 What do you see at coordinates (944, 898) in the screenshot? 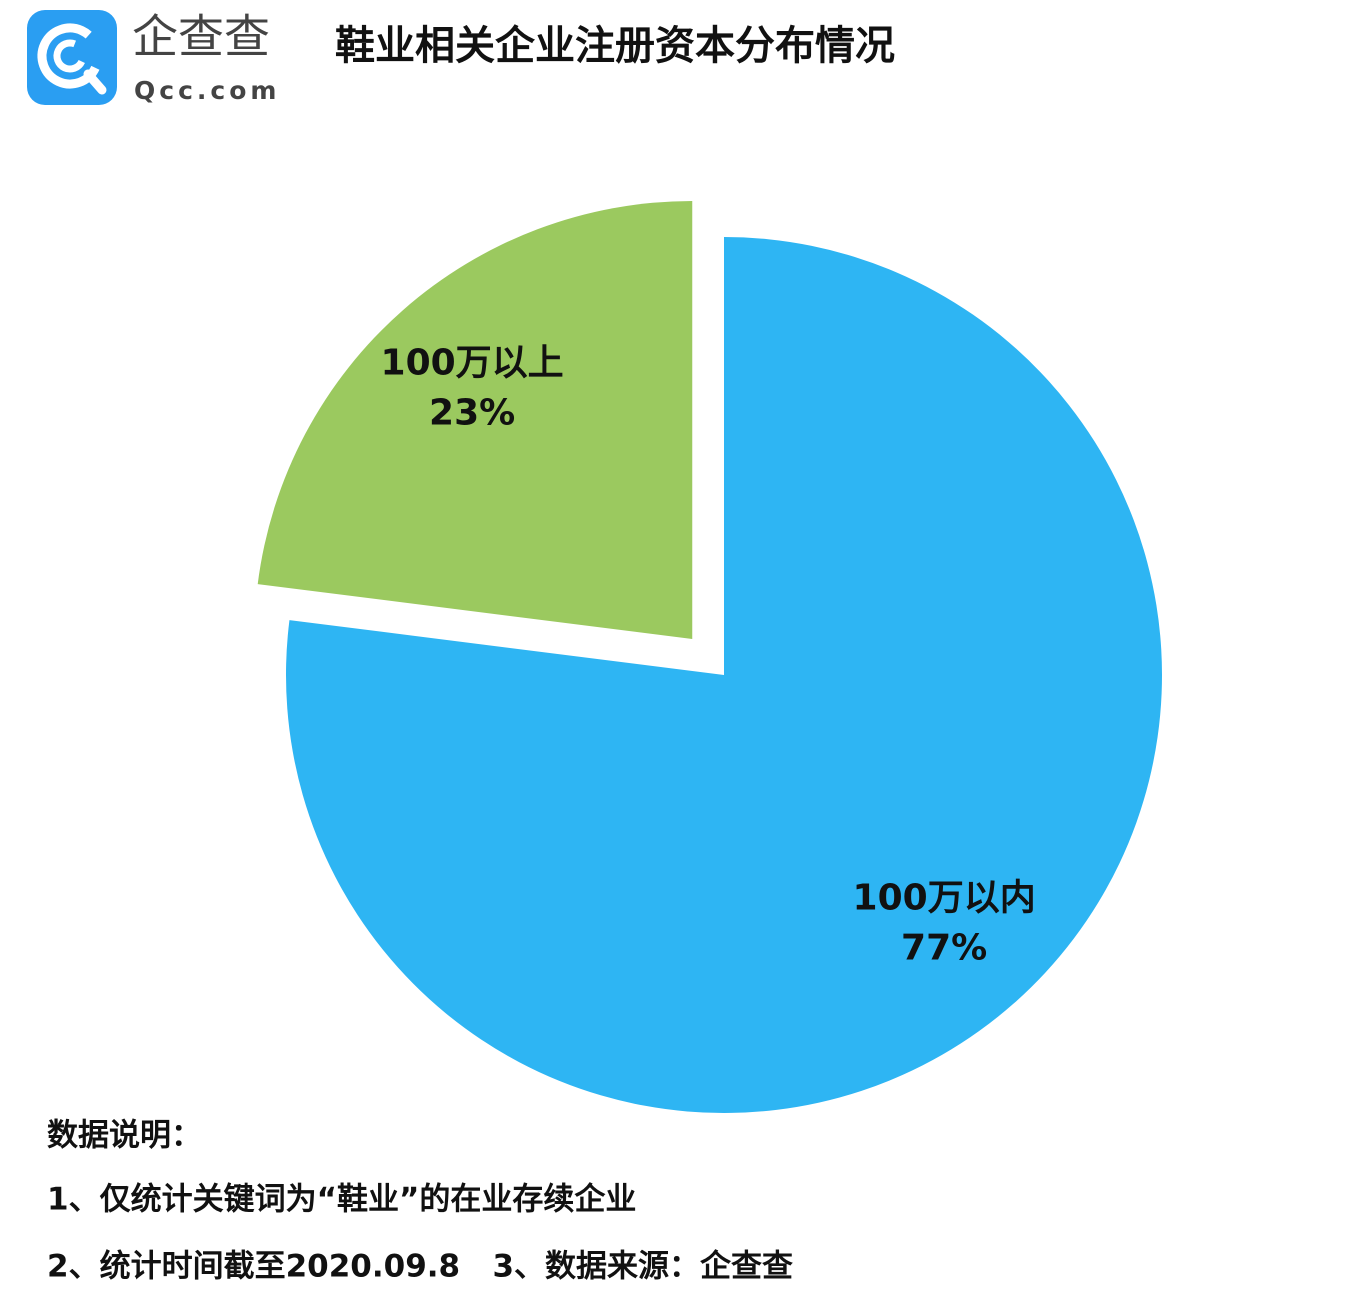
I see `slice-label: 100万以内` at bounding box center [944, 898].